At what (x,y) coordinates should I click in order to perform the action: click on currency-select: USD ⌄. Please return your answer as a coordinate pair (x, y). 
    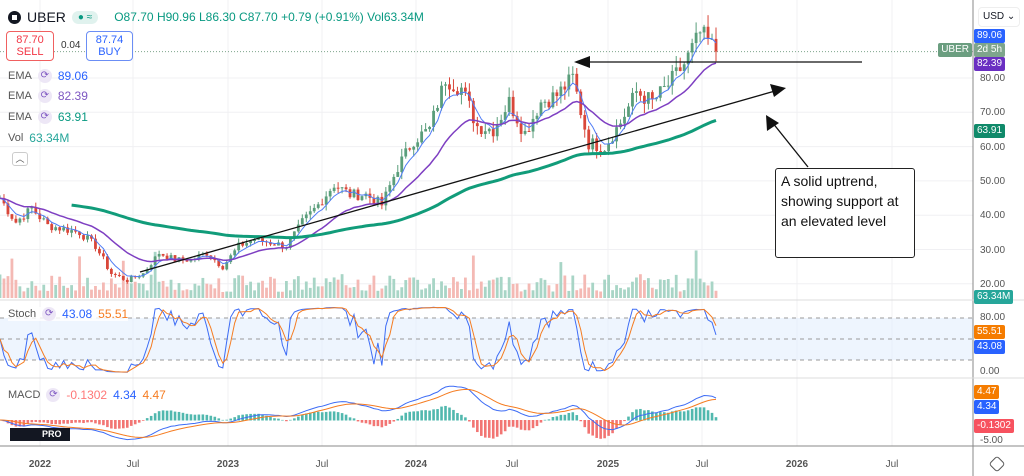
    Looking at the image, I should click on (999, 17).